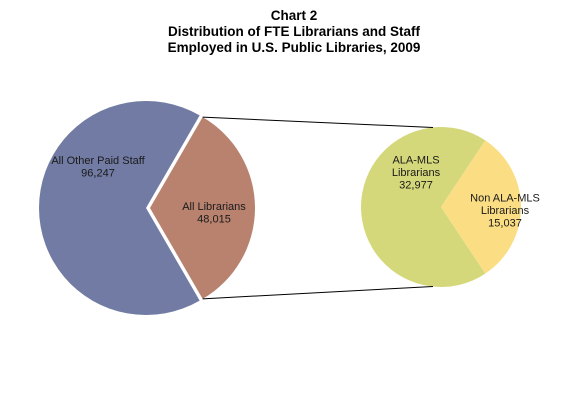 This screenshot has height=409, width=588. I want to click on data-label-all-other-paid-staff-line: 96,247, so click(98, 173).